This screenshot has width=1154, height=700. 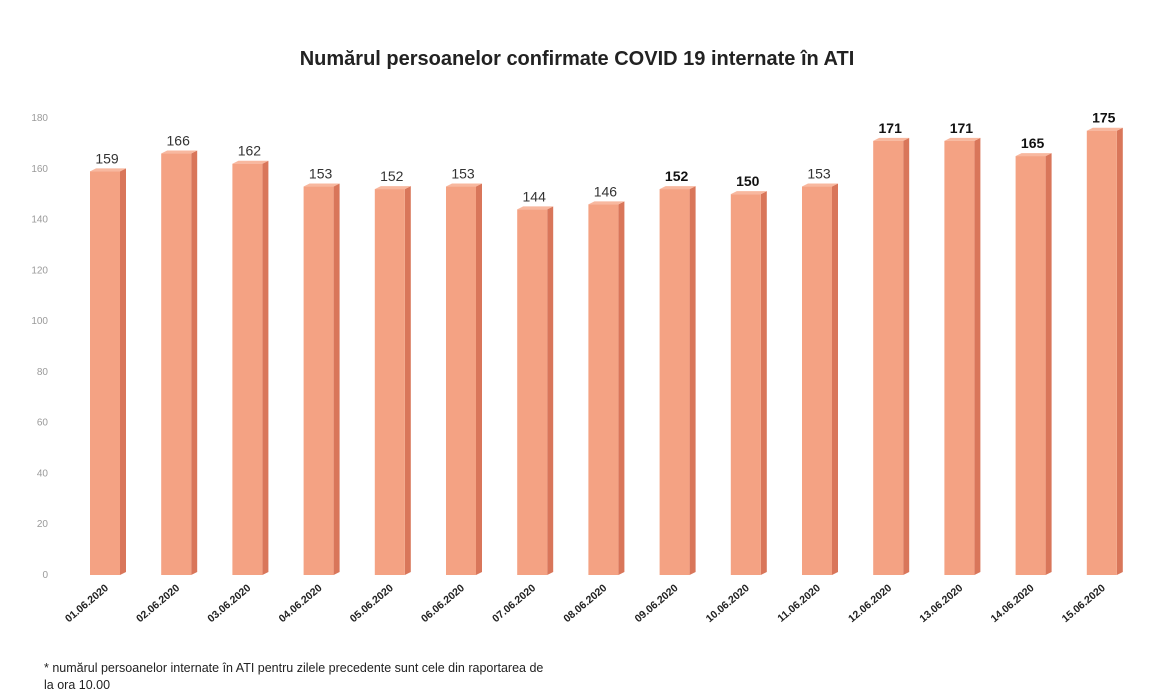 I want to click on x-tick-label: 04.06.2020, so click(x=301, y=603).